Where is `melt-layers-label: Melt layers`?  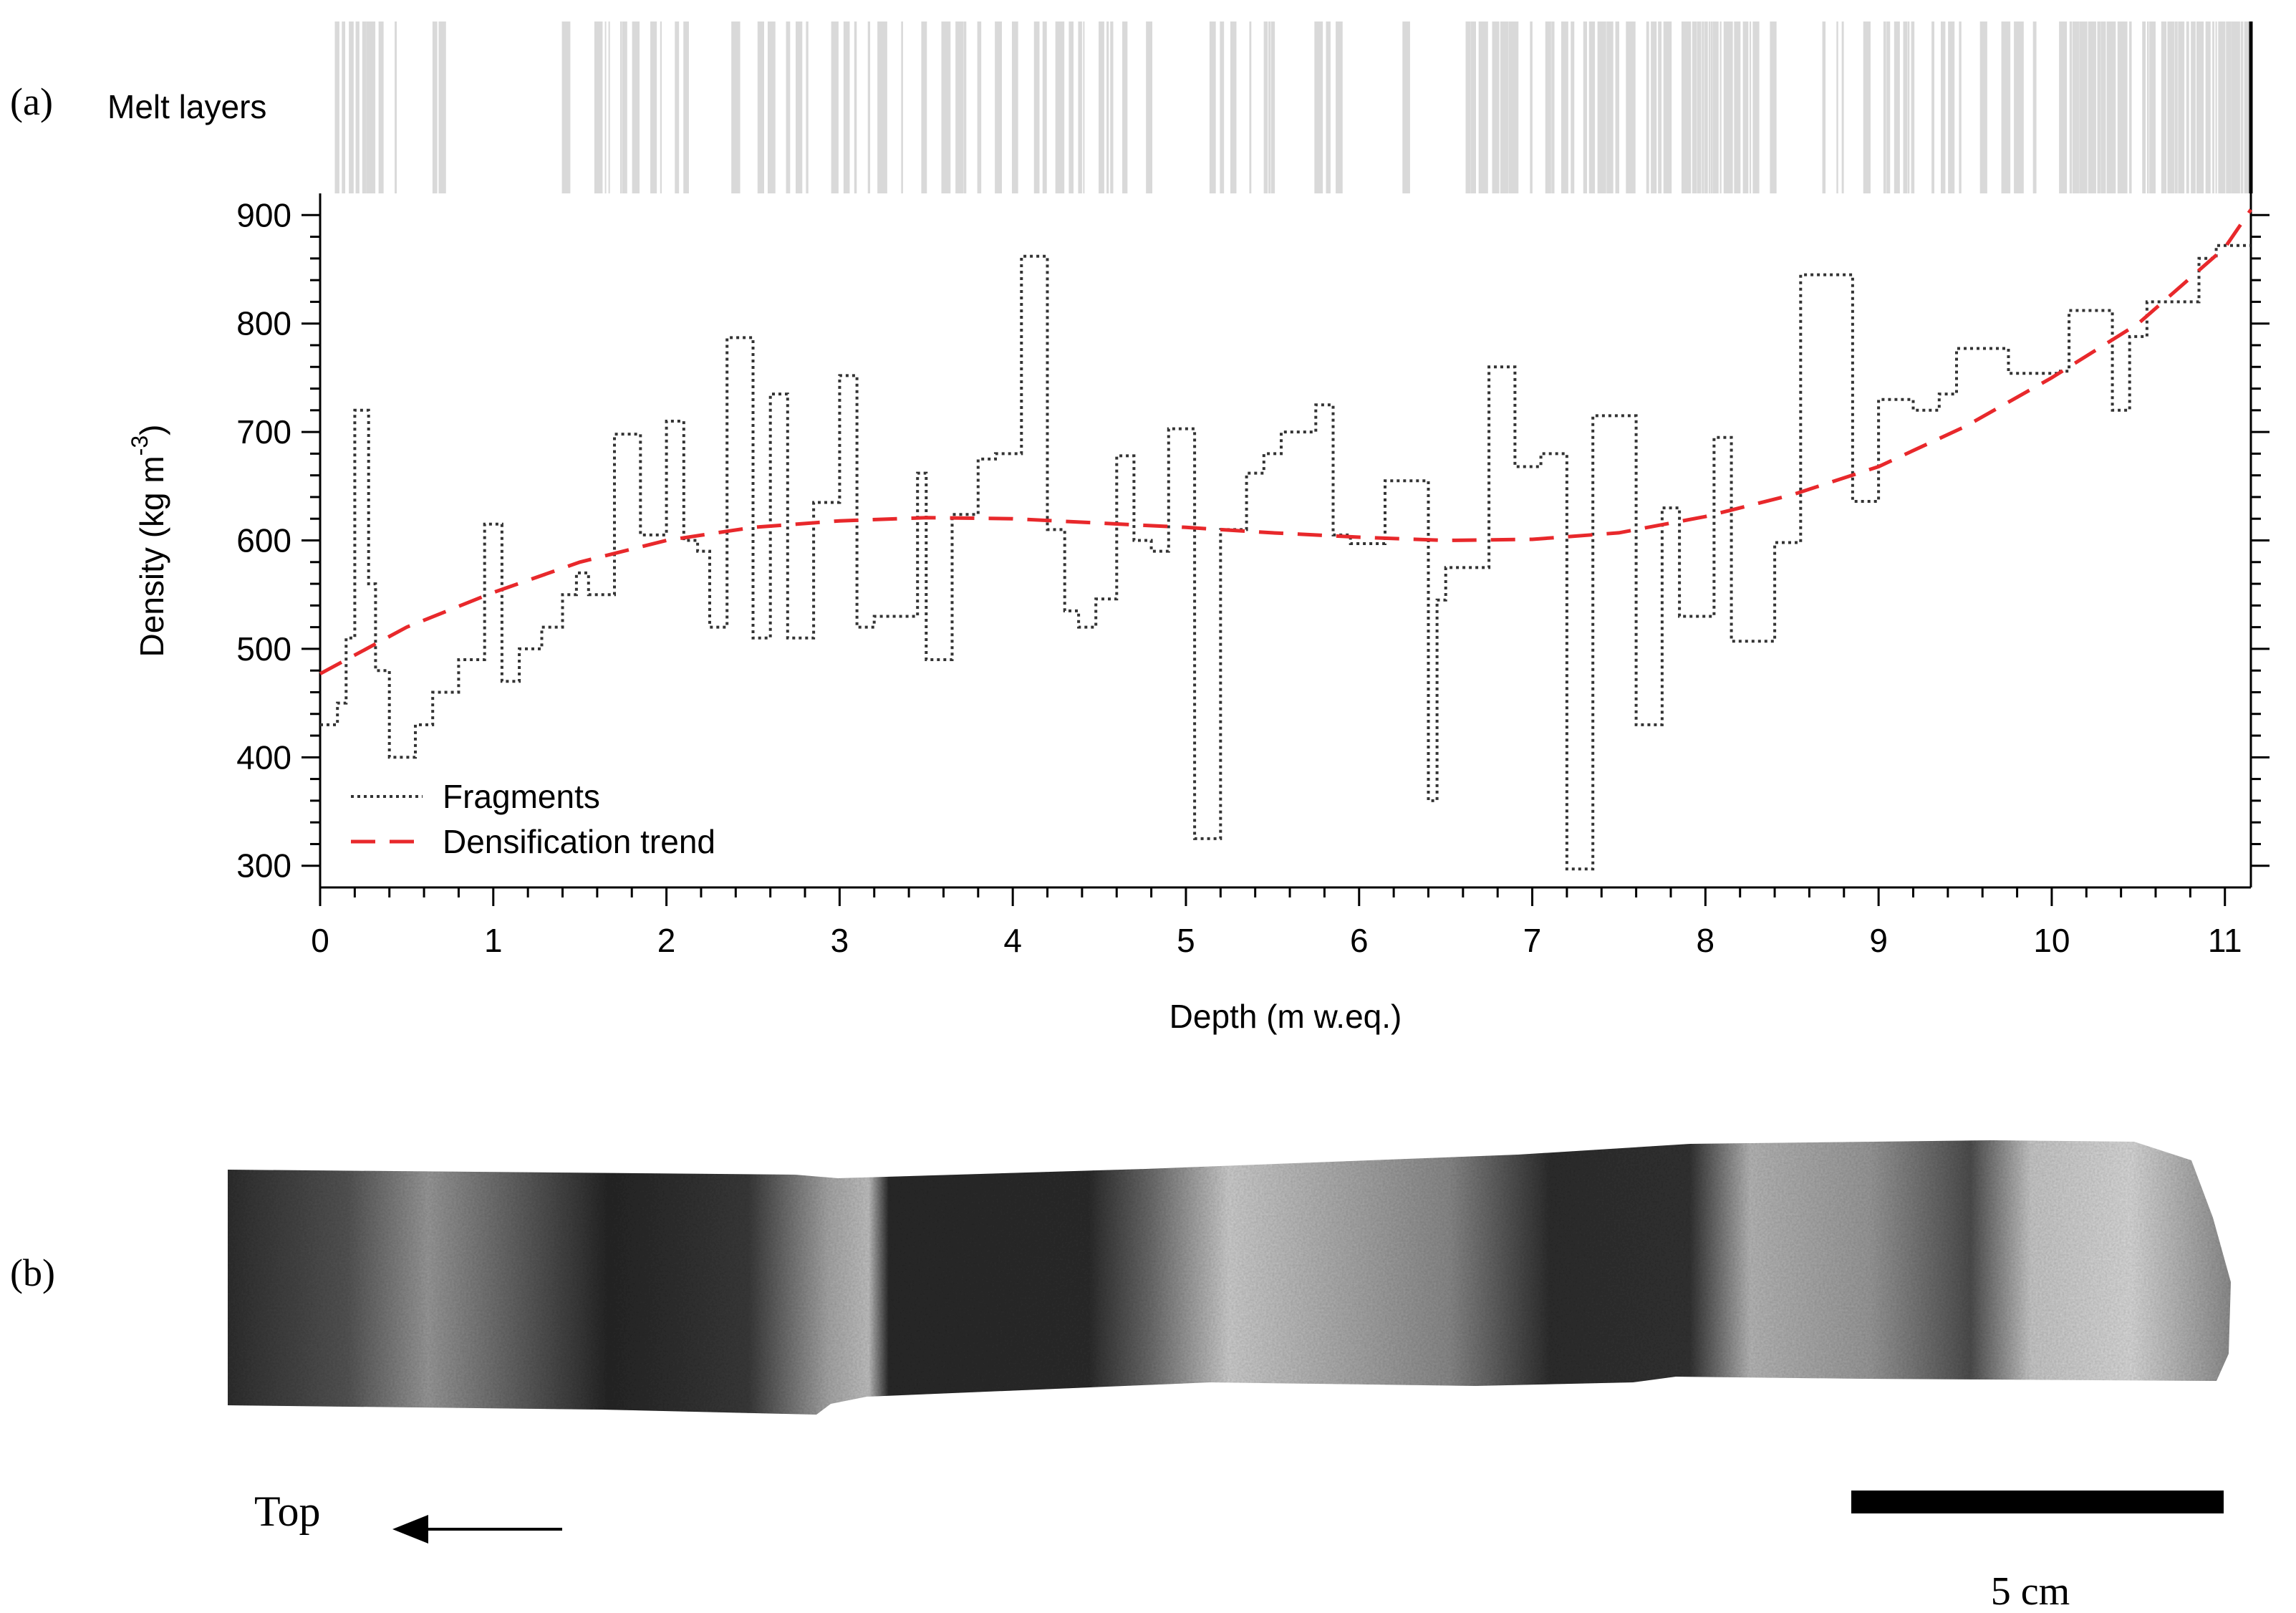
melt-layers-label: Melt layers is located at coordinates (186, 106).